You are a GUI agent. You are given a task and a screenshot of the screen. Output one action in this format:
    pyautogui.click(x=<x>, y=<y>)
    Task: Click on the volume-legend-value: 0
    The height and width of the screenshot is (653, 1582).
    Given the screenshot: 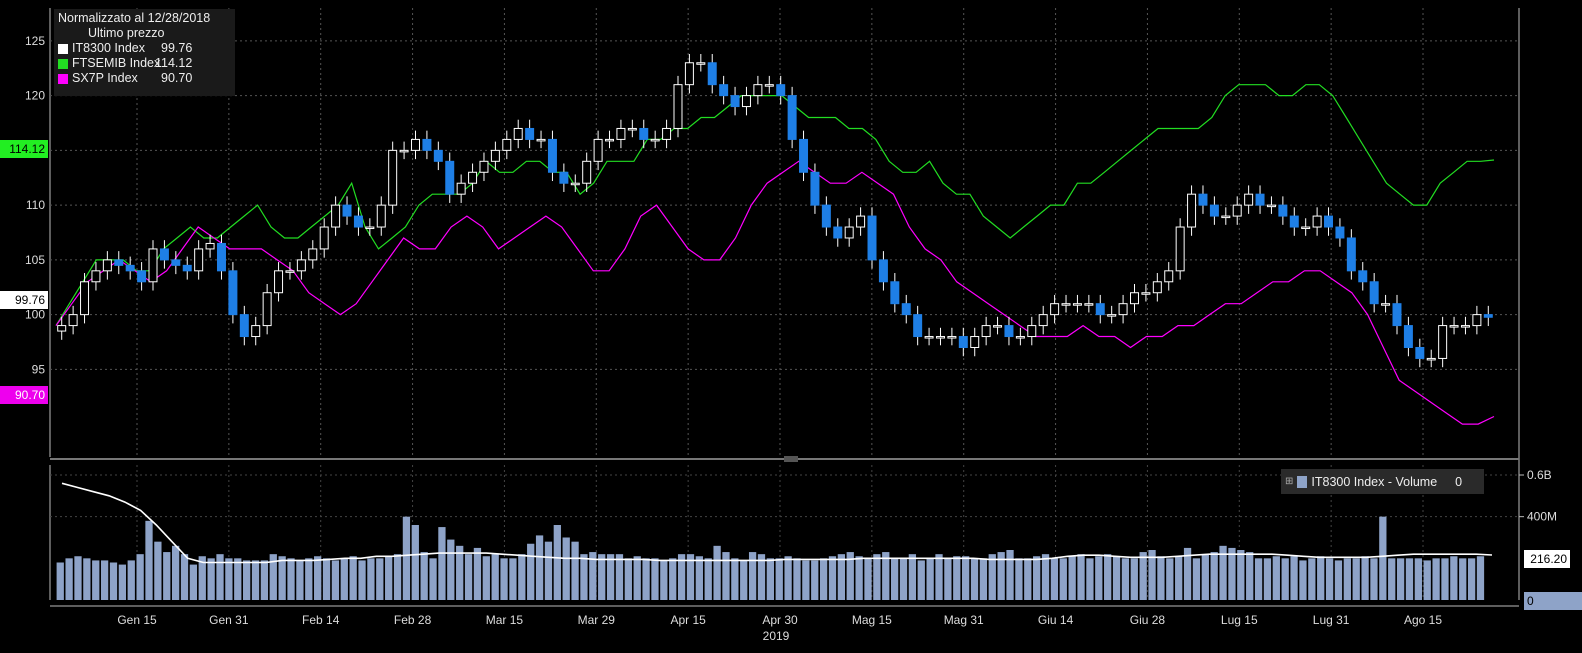 What is the action you would take?
    pyautogui.click(x=1459, y=481)
    